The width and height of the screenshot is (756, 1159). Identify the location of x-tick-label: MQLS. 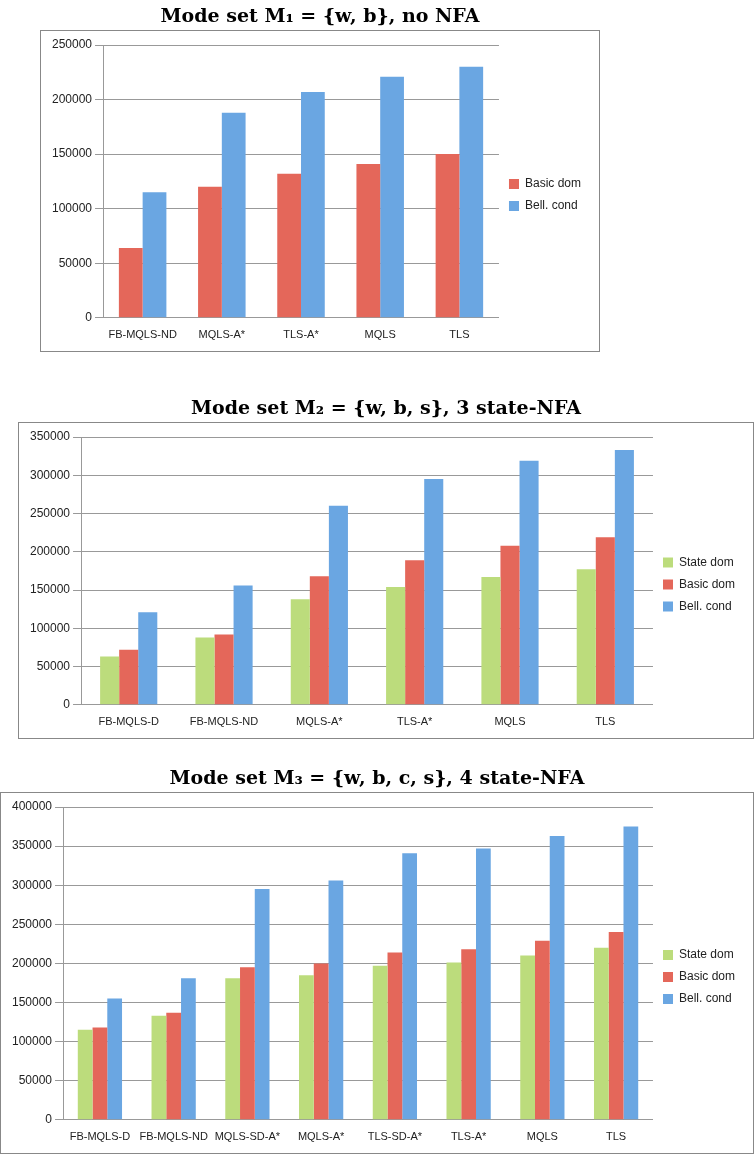
(542, 1136).